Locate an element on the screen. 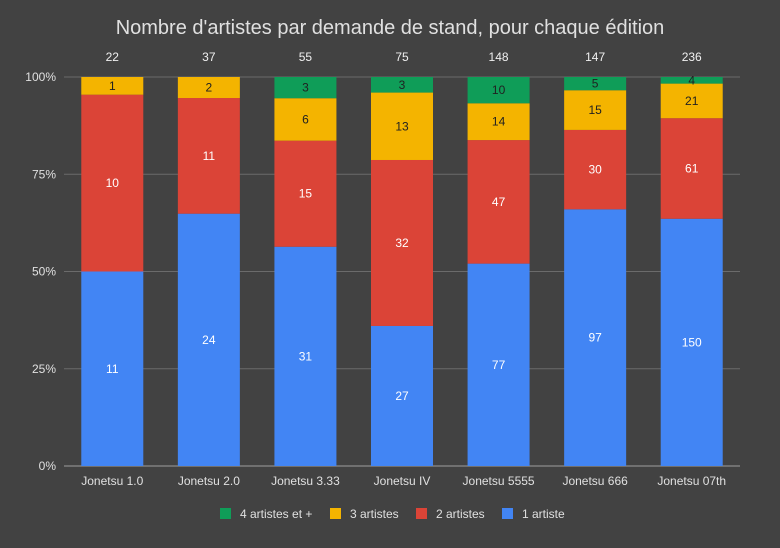 Image resolution: width=780 pixels, height=548 pixels. segment-value-label: 2 is located at coordinates (209, 88).